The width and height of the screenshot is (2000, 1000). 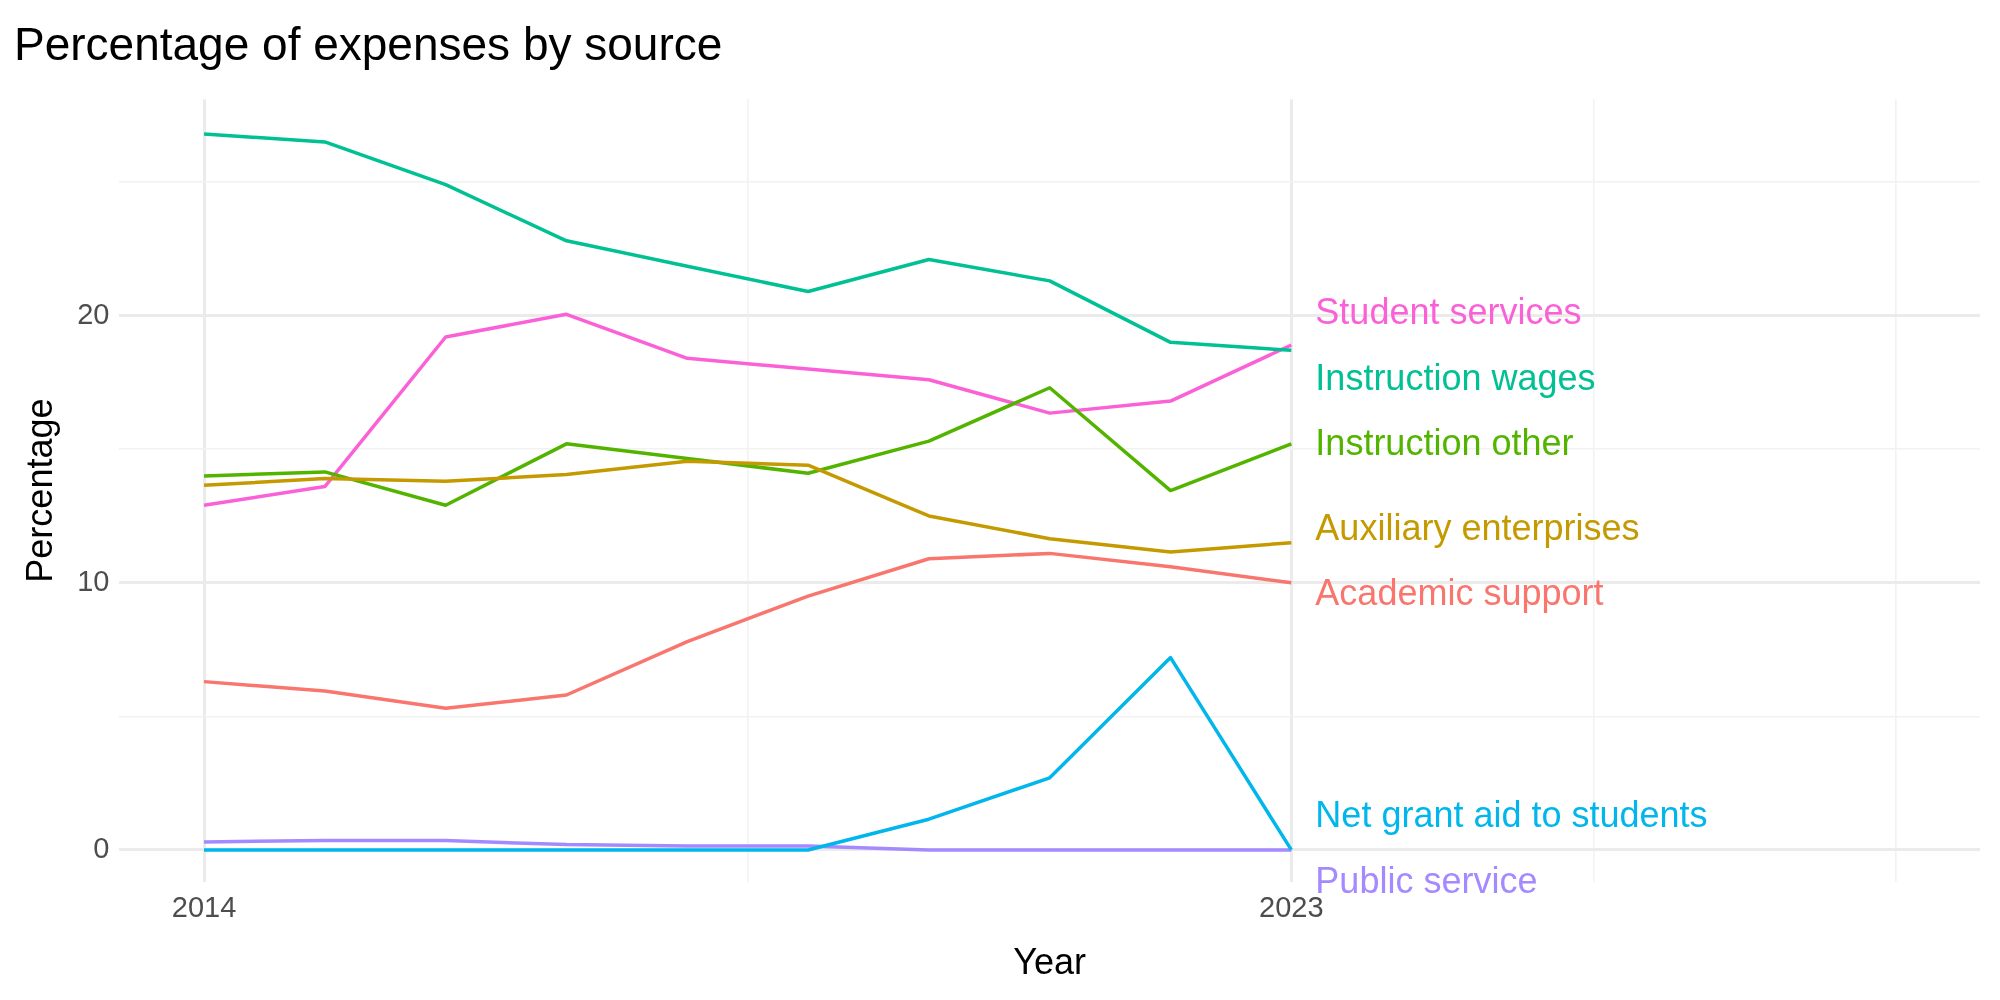 I want to click on y-tick-label: 10, so click(x=93, y=580).